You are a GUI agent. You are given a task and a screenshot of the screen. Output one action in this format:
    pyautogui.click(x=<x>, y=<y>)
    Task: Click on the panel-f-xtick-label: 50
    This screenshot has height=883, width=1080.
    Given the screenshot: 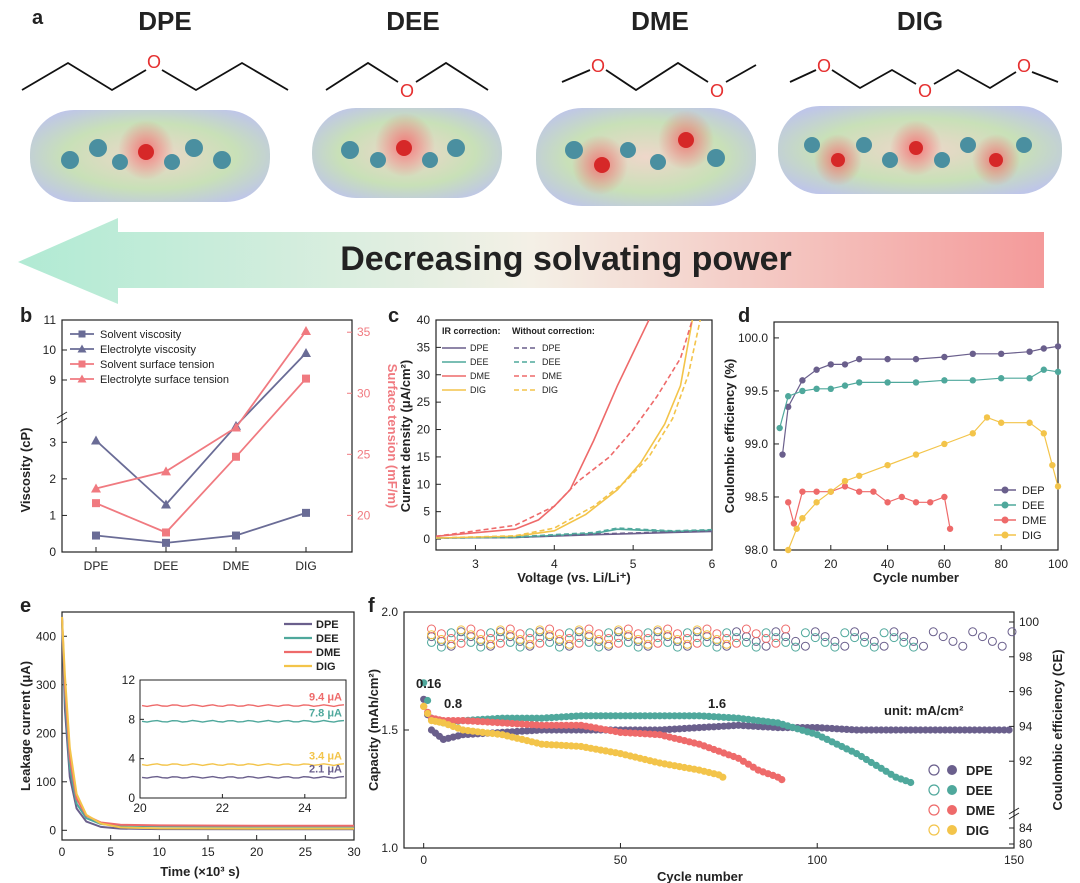 What is the action you would take?
    pyautogui.click(x=621, y=860)
    